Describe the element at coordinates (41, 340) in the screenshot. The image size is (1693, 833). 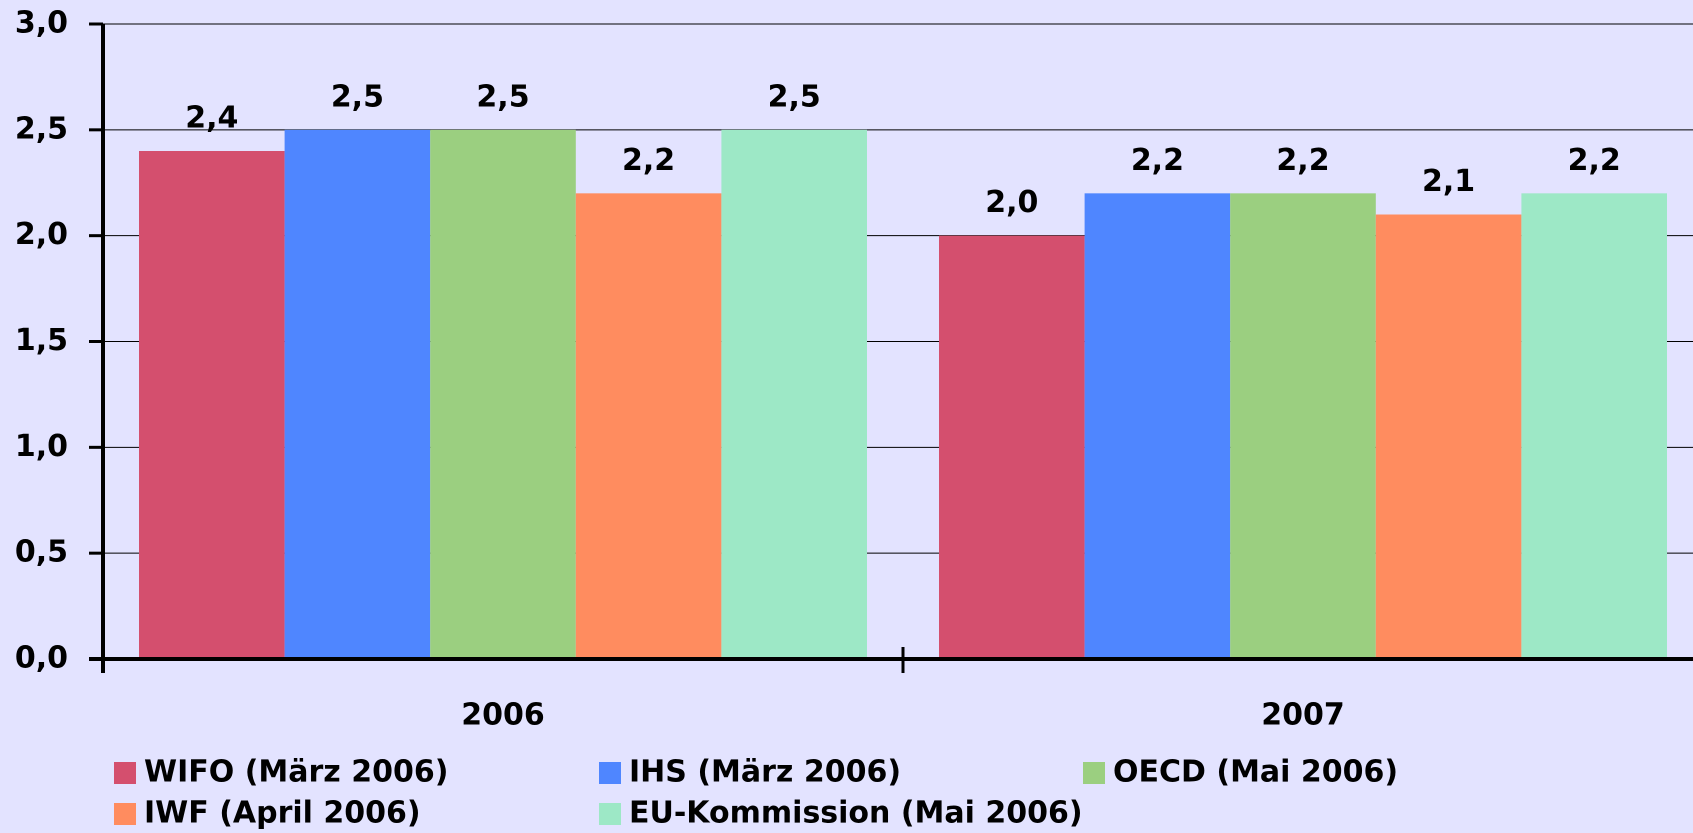
I see `y-tick-label: 1,5` at that location.